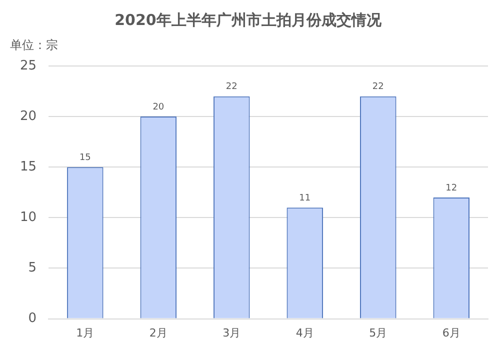 The width and height of the screenshot is (504, 352). Describe the element at coordinates (85, 333) in the screenshot. I see `x-tick-label: 1月` at that location.